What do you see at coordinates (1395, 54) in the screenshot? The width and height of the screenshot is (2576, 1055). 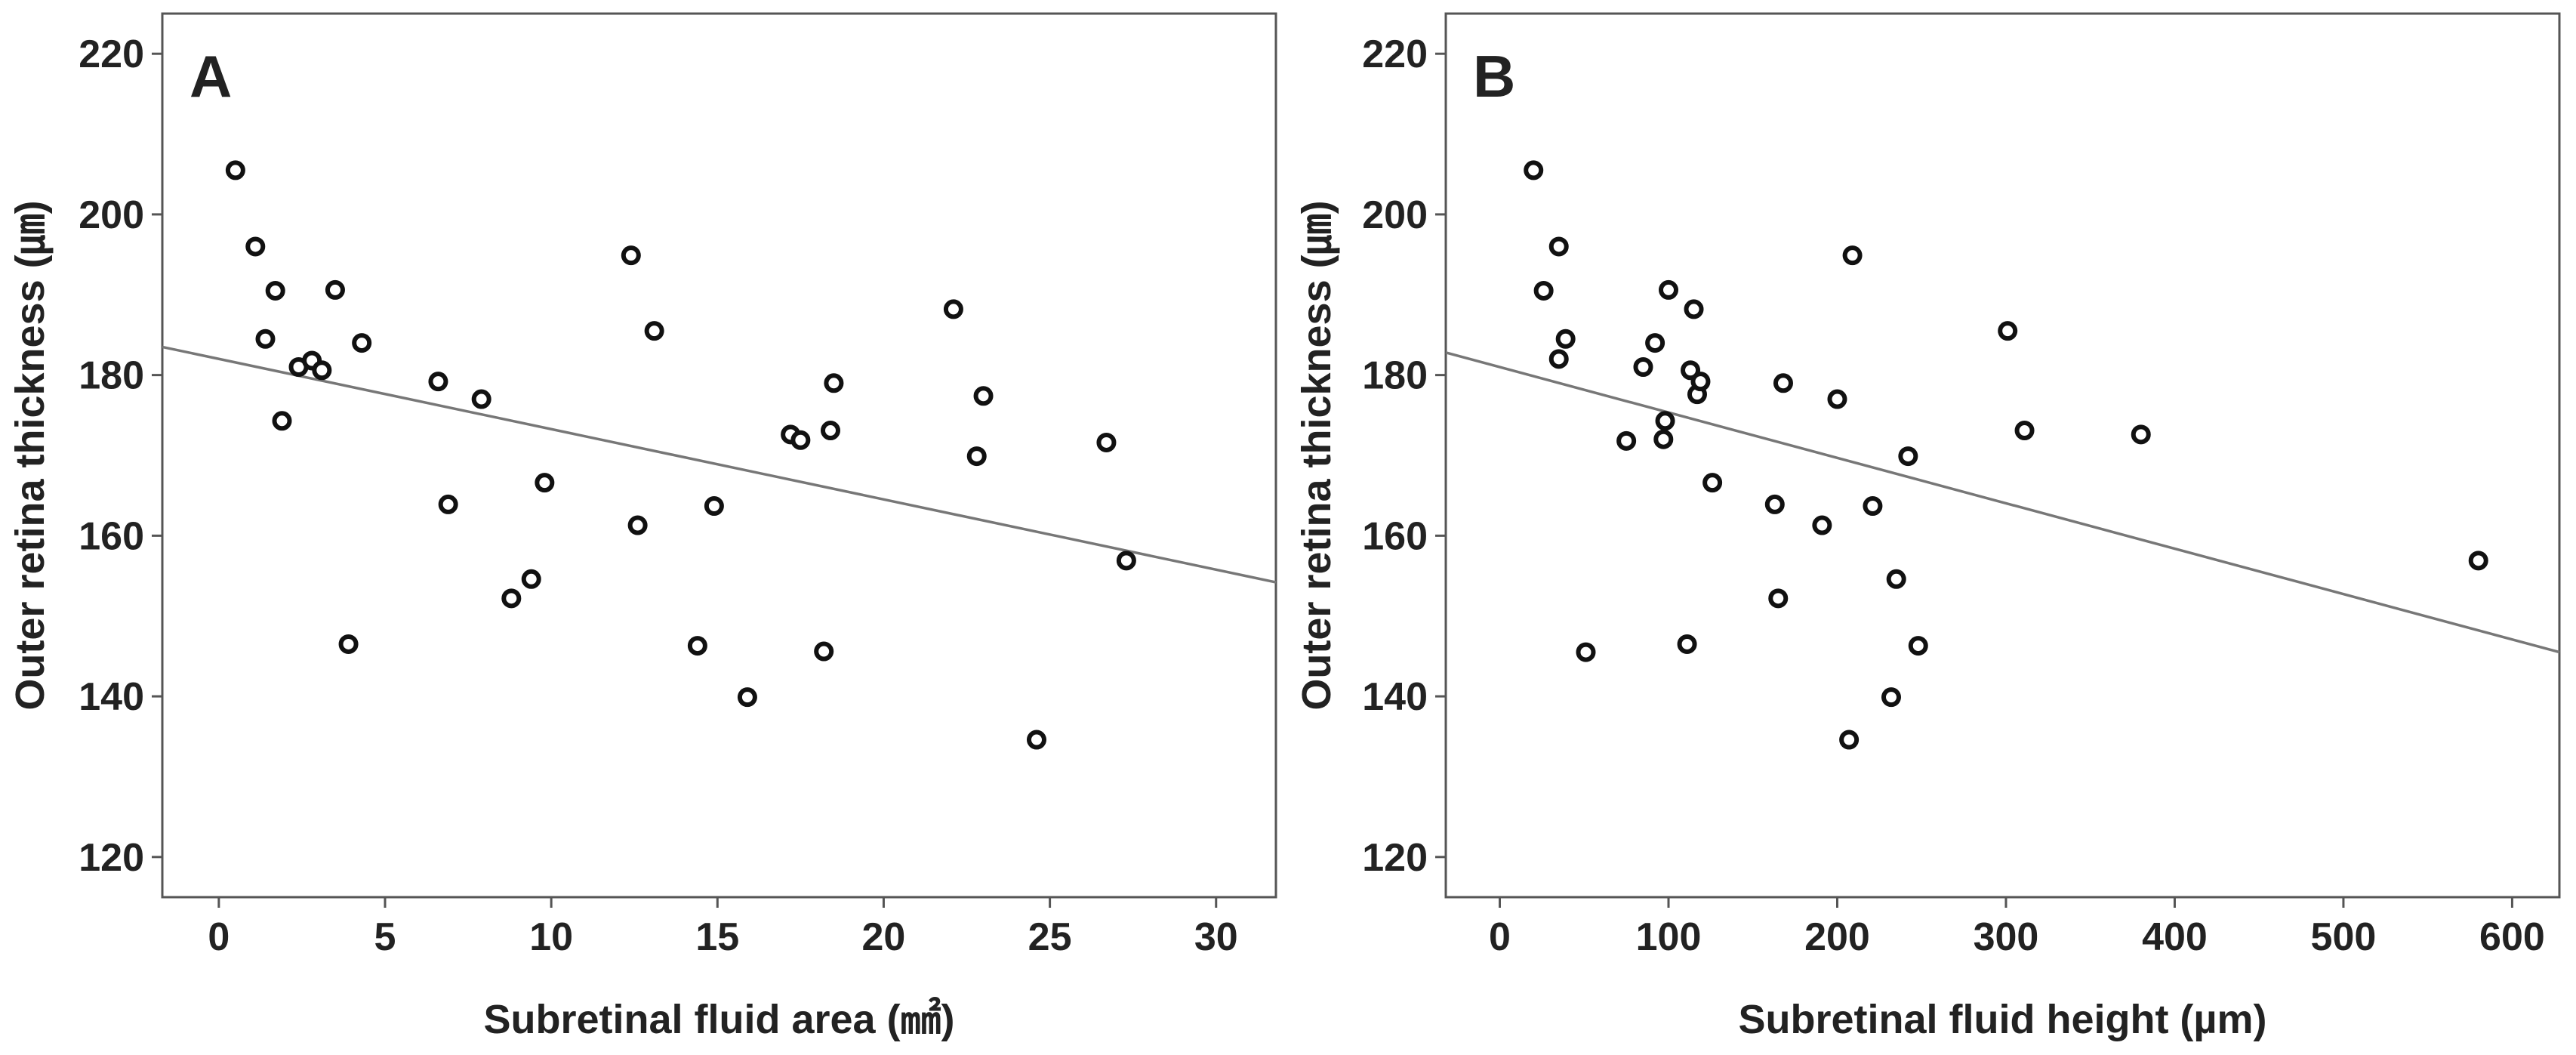 I see `chart-1-y-tick-label: 220` at bounding box center [1395, 54].